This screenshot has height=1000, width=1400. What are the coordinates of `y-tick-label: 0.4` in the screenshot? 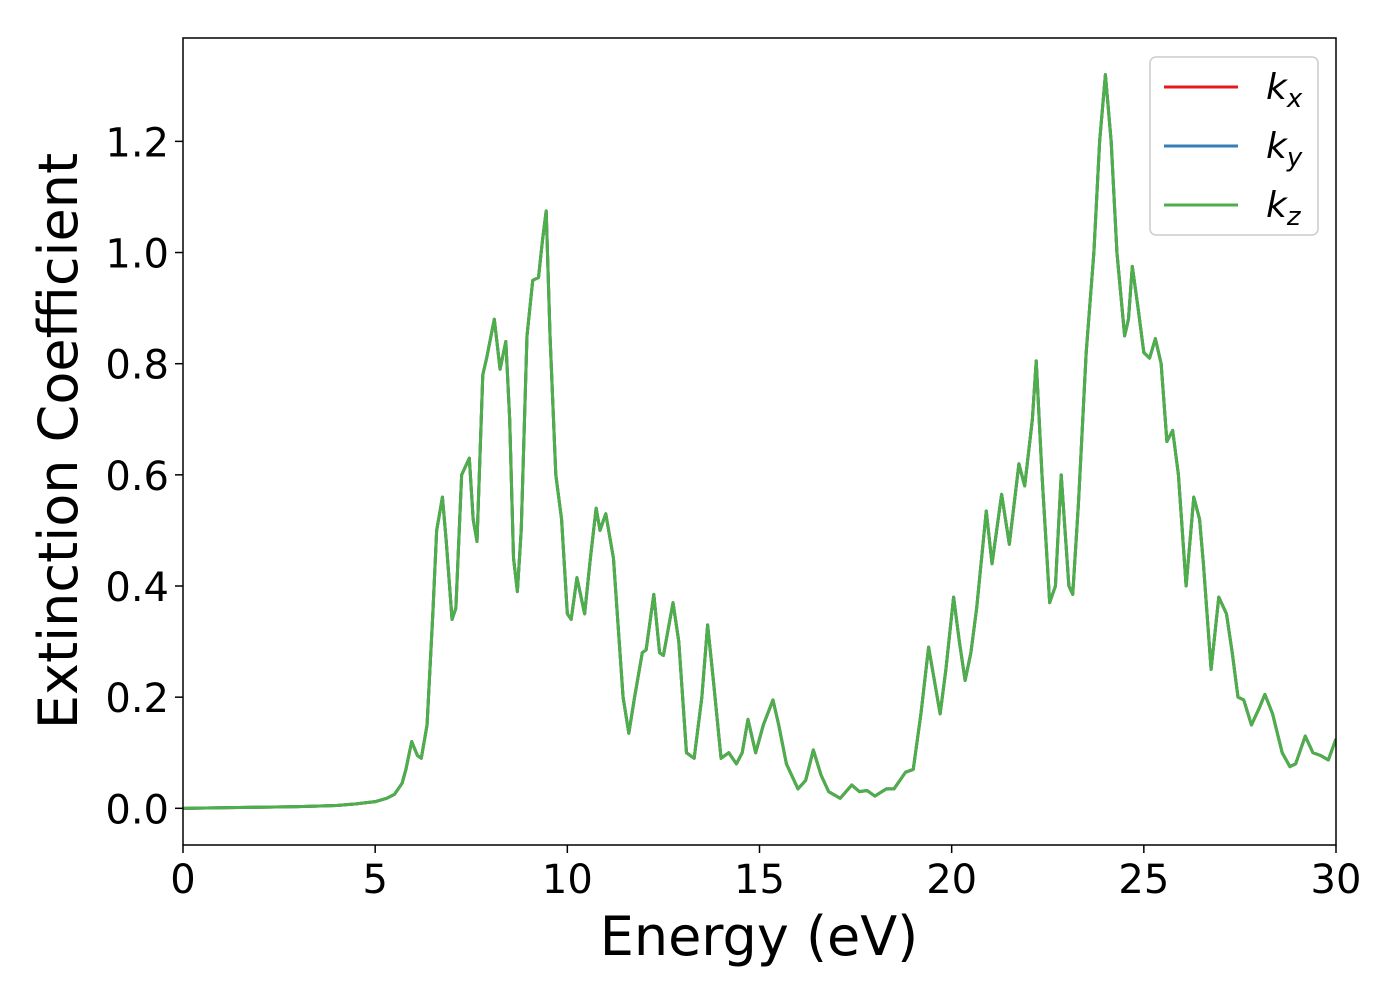 It's located at (137, 588).